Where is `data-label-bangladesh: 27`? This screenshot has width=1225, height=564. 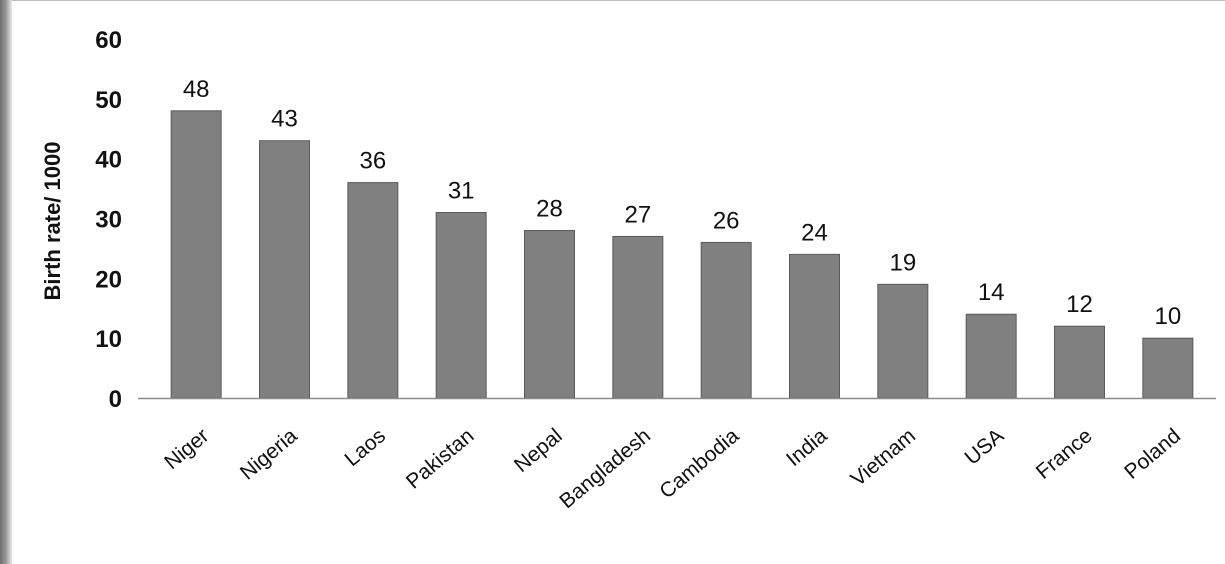 data-label-bangladesh: 27 is located at coordinates (637, 214).